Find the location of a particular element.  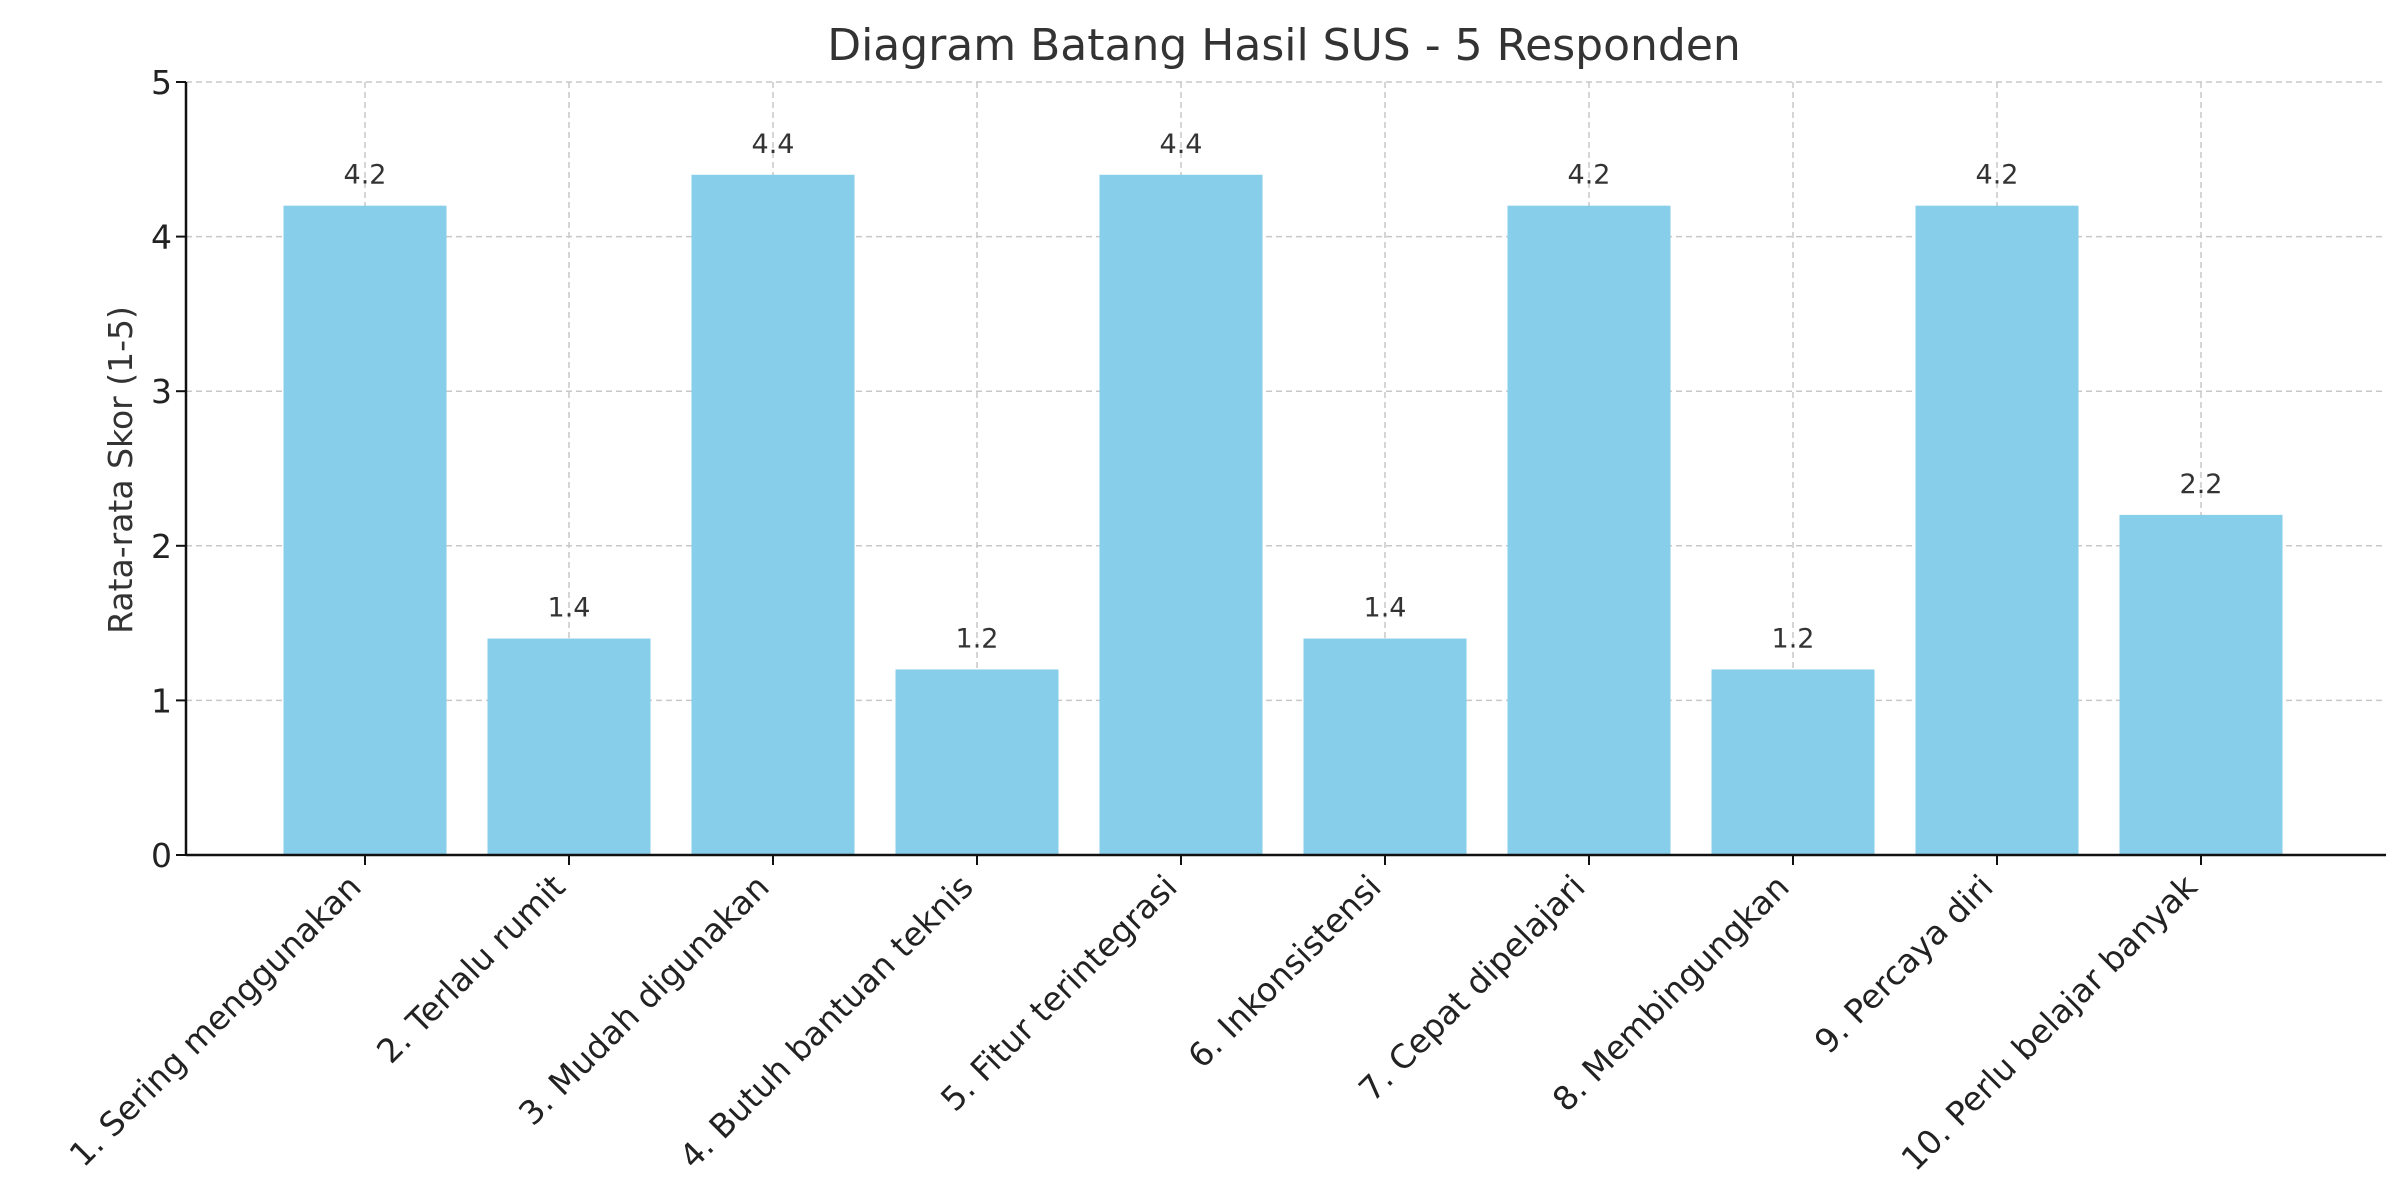

y-tick-label: 1 is located at coordinates (161, 700).